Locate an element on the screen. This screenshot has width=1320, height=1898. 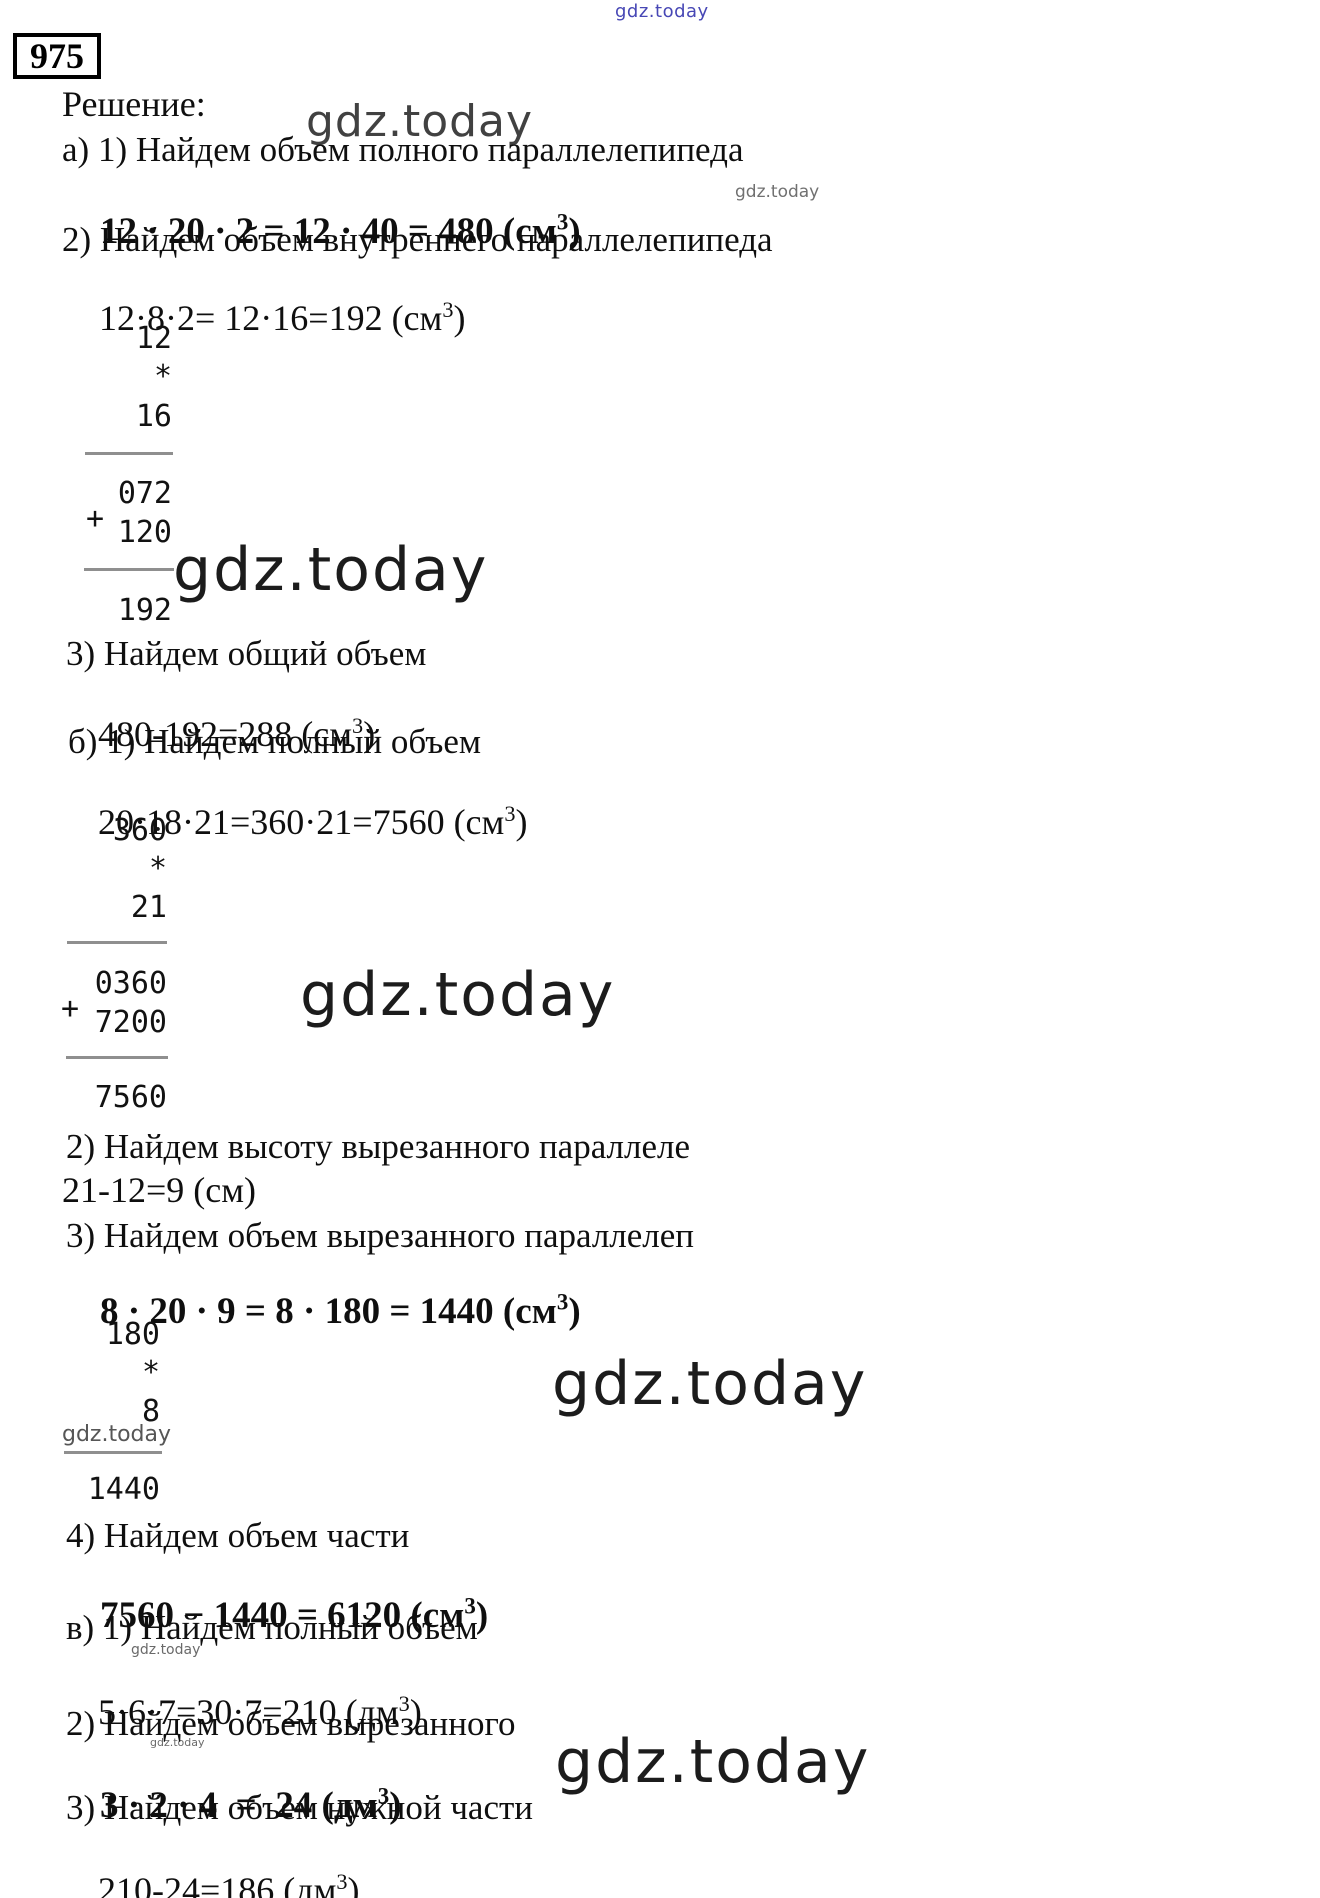
watermark-column-small: gdz.today is located at coordinates (117, 1434).